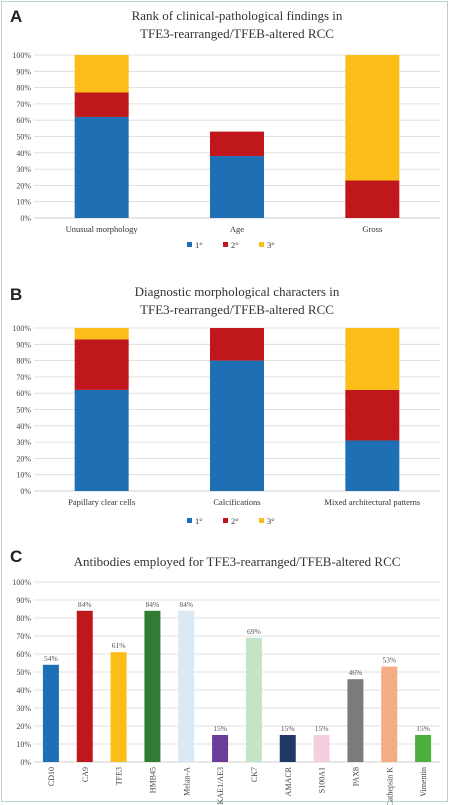 Image resolution: width=451 pixels, height=805 pixels. What do you see at coordinates (102, 229) in the screenshot?
I see `category-label: Unusual morphology` at bounding box center [102, 229].